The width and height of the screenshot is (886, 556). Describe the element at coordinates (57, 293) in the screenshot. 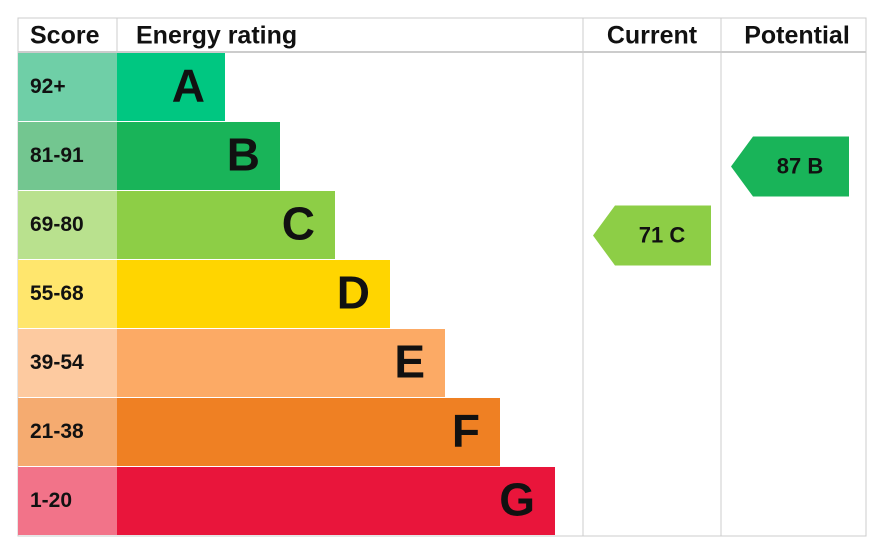

I see `score-range: 55-68` at that location.